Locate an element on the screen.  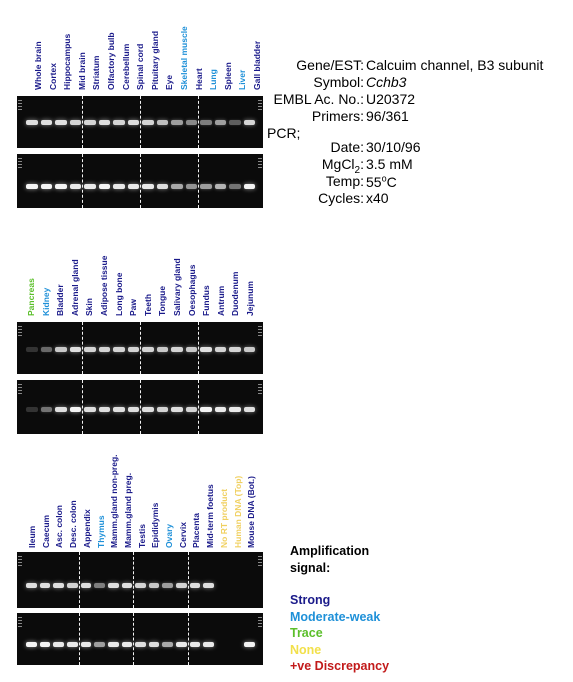
lane-label: Spinal cord is located at coordinates (140, 66).